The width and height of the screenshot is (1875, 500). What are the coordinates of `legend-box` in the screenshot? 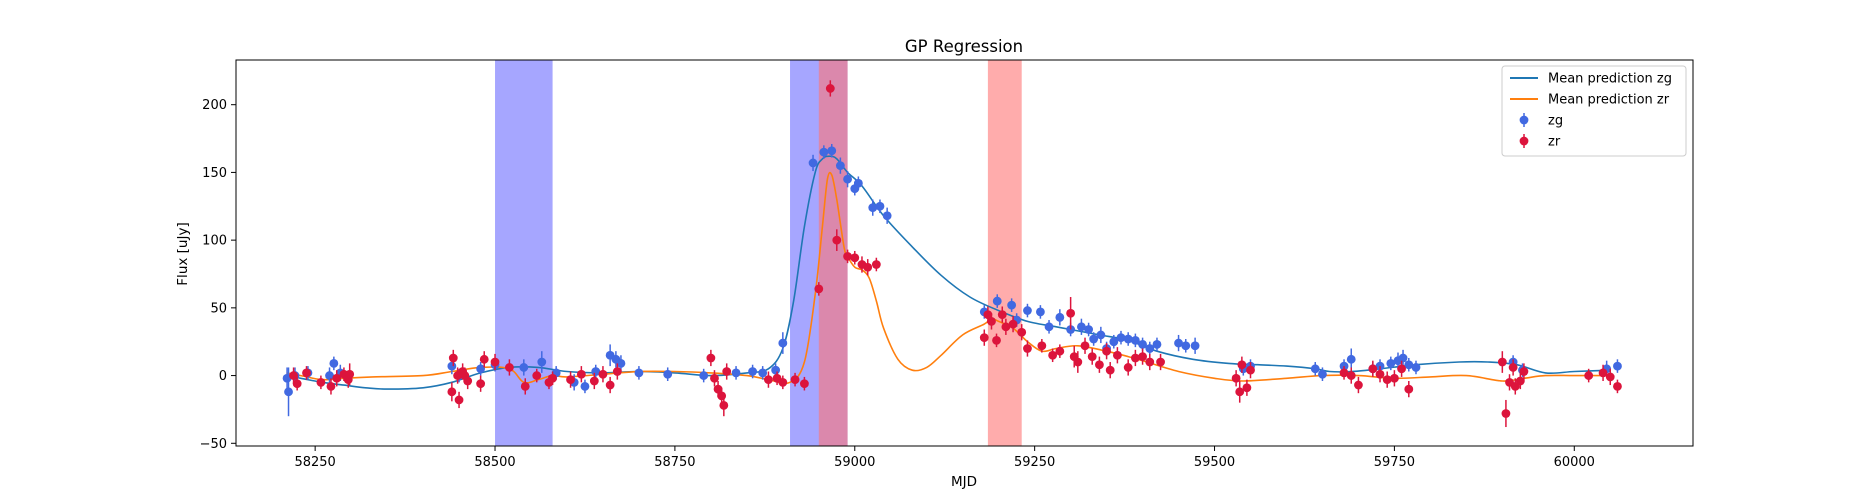 It's located at (1594, 111).